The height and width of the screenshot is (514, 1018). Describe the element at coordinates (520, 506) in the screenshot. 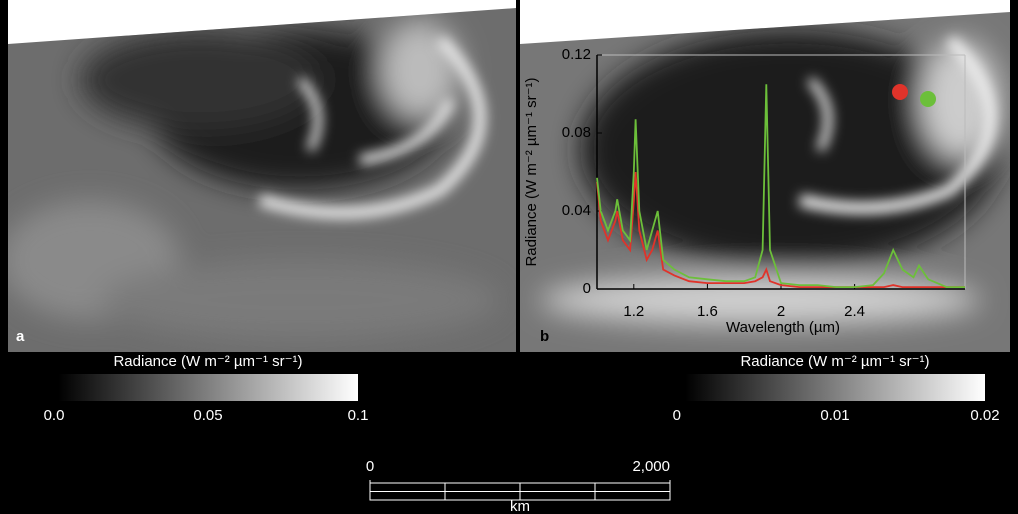

I see `scale-bar-unit: km` at that location.